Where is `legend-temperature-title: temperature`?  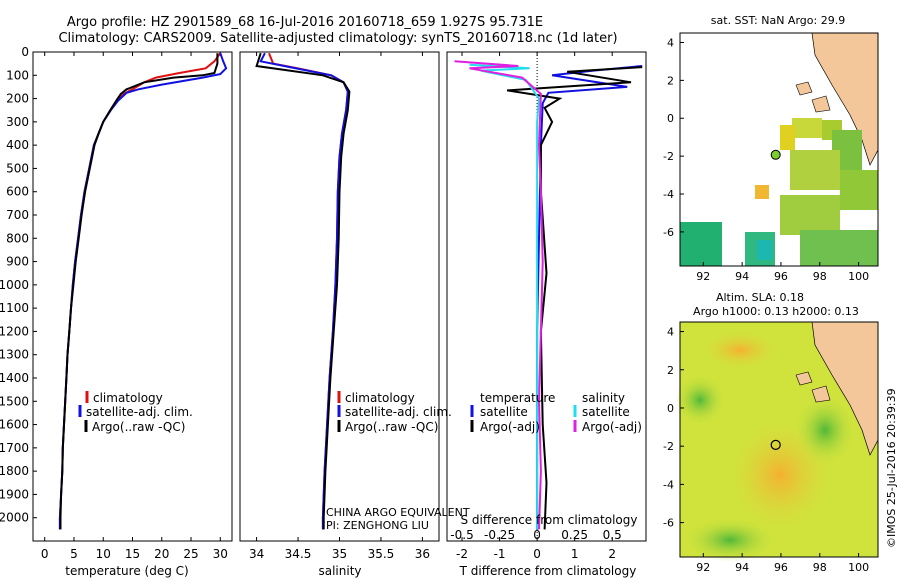 legend-temperature-title: temperature is located at coordinates (517, 398).